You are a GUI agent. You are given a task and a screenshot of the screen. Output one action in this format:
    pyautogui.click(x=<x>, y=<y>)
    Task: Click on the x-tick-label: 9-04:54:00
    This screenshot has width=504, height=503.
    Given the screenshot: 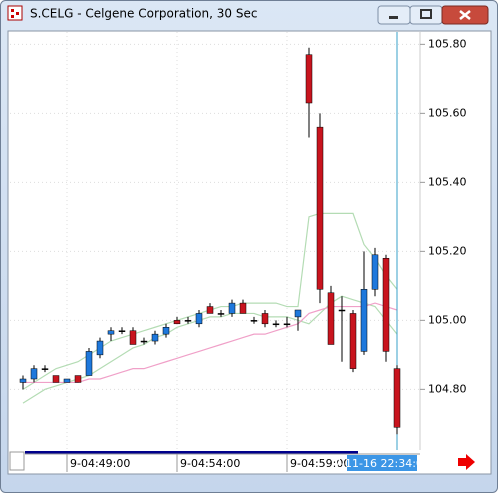 What is the action you would take?
    pyautogui.click(x=210, y=463)
    